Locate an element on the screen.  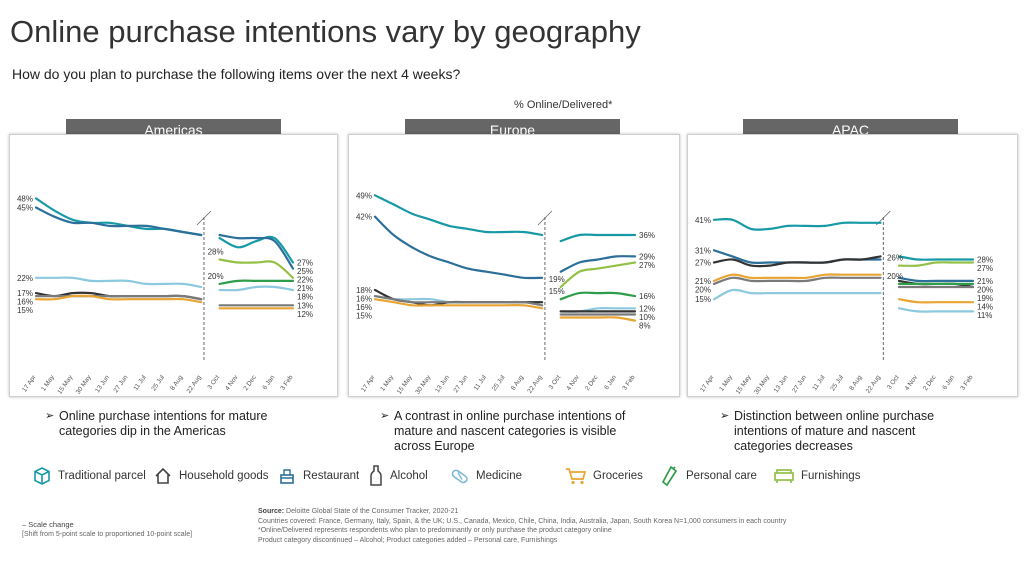
end-label-household-goods: 25% is located at coordinates (305, 271).